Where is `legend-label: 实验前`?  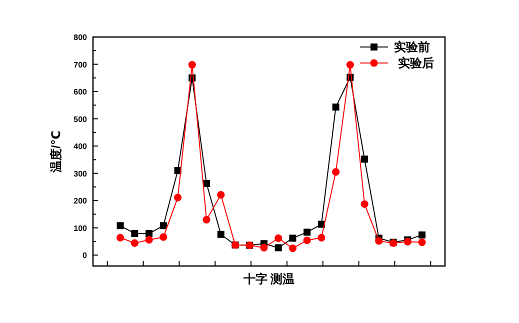
legend-label: 实验前 is located at coordinates (412, 47).